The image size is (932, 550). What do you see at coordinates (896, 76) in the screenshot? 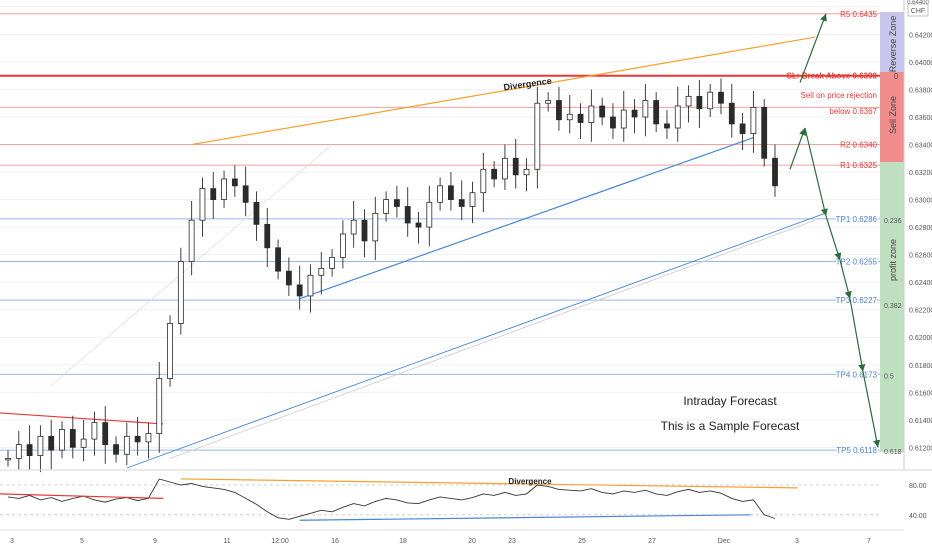
I see `zero-marker: 0` at bounding box center [896, 76].